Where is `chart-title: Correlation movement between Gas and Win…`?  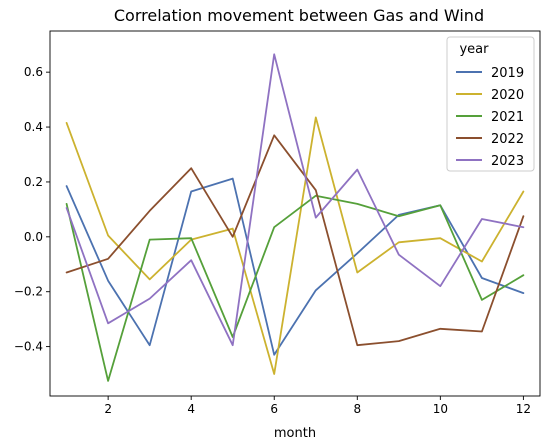 chart-title: Correlation movement between Gas and Win… is located at coordinates (299, 15).